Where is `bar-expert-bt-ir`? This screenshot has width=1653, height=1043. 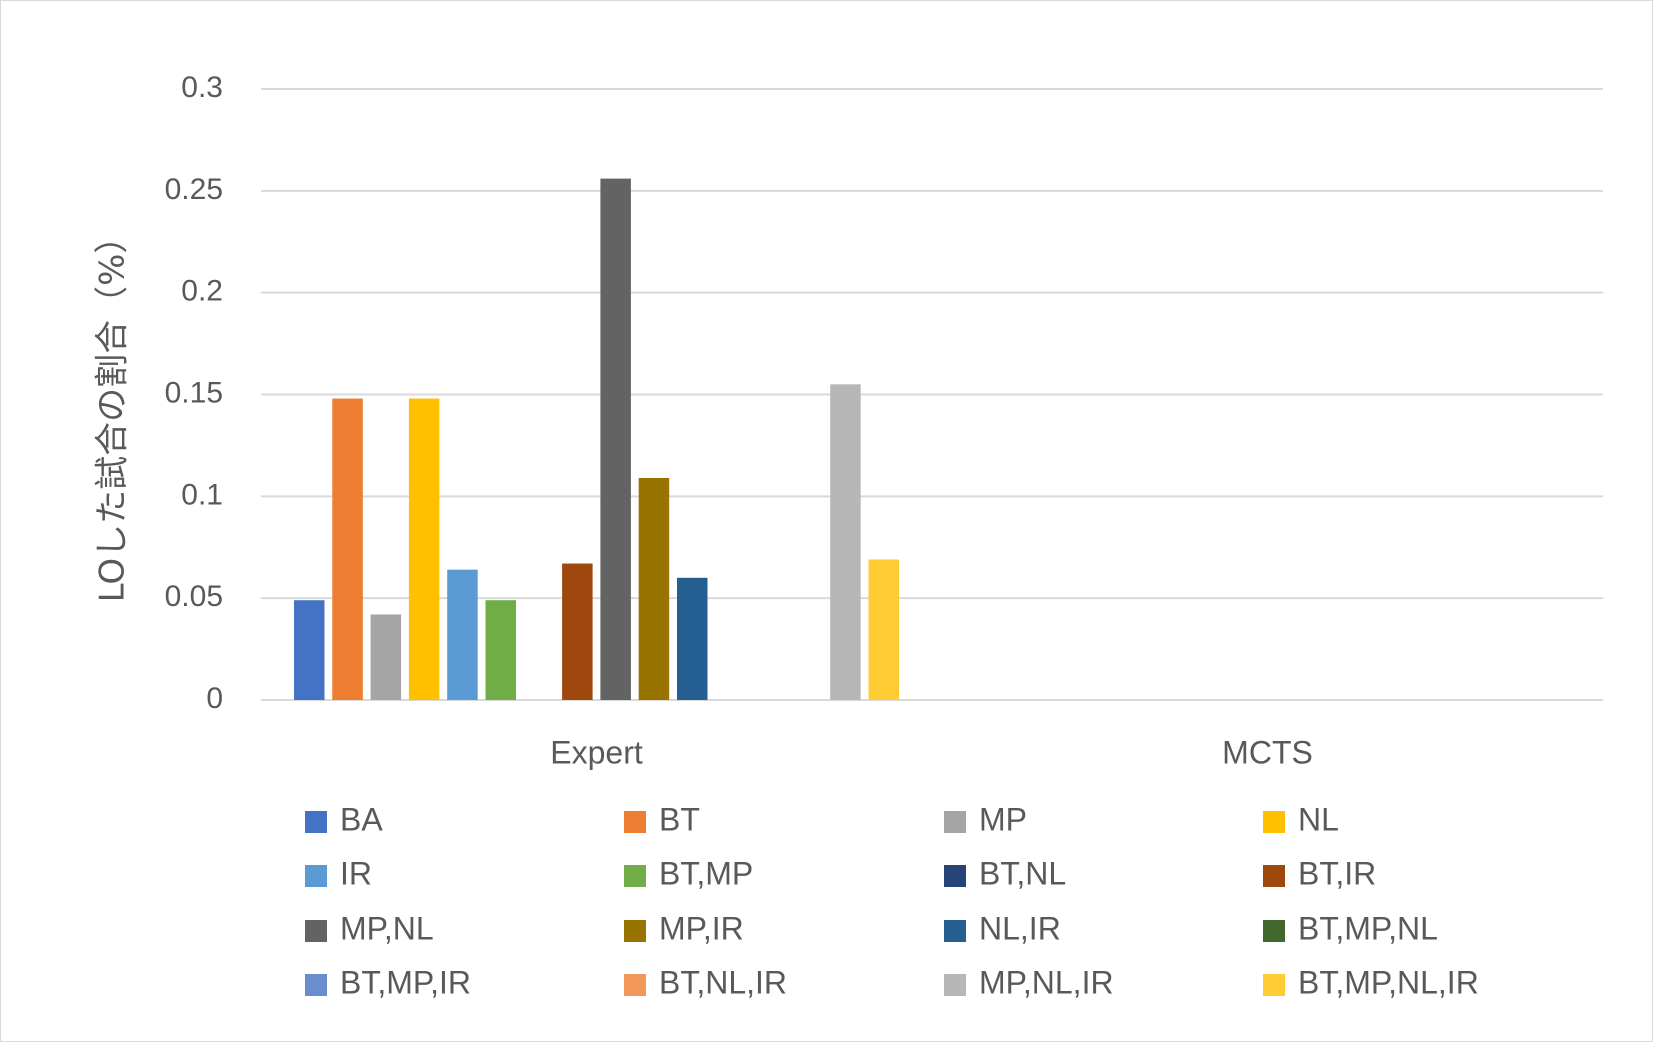 bar-expert-bt-ir is located at coordinates (577, 631).